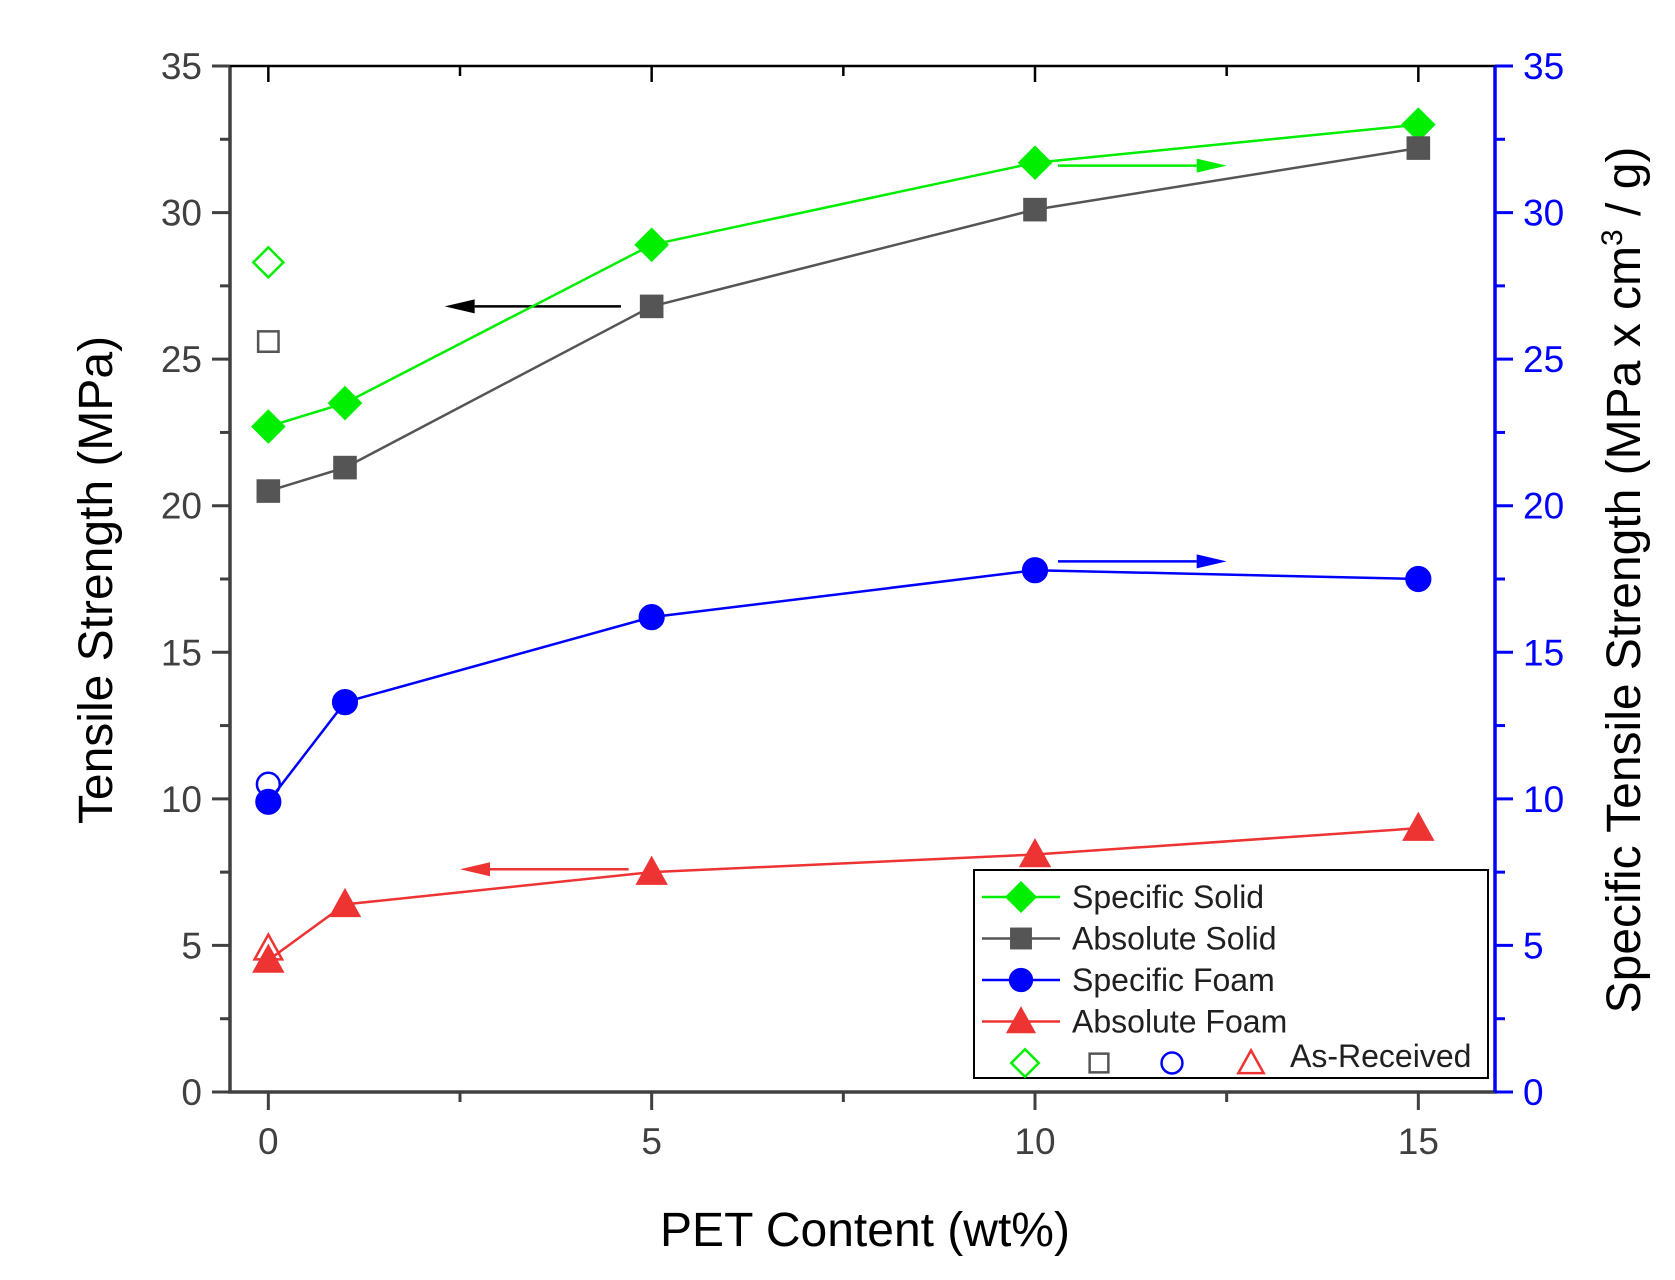 The image size is (1675, 1280). Describe the element at coordinates (1168, 897) in the screenshot. I see `legend-label-specific-solid: Specific Solid` at that location.